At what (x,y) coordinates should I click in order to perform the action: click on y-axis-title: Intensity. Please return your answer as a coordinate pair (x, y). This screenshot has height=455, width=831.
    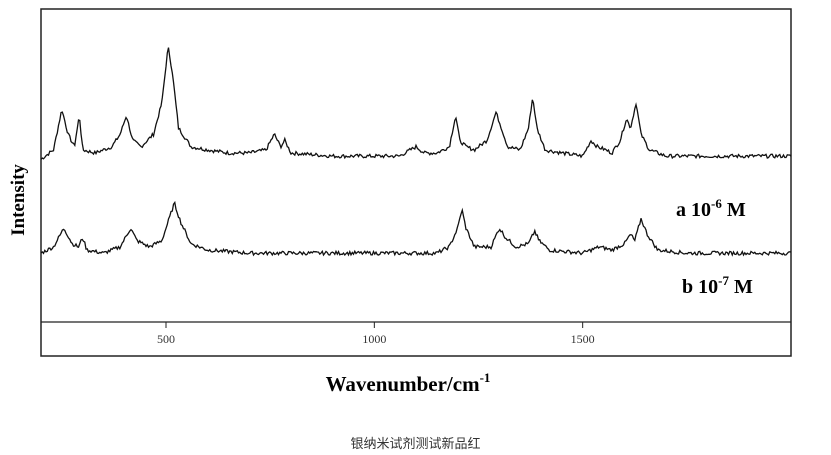
    Looking at the image, I should click on (18, 200).